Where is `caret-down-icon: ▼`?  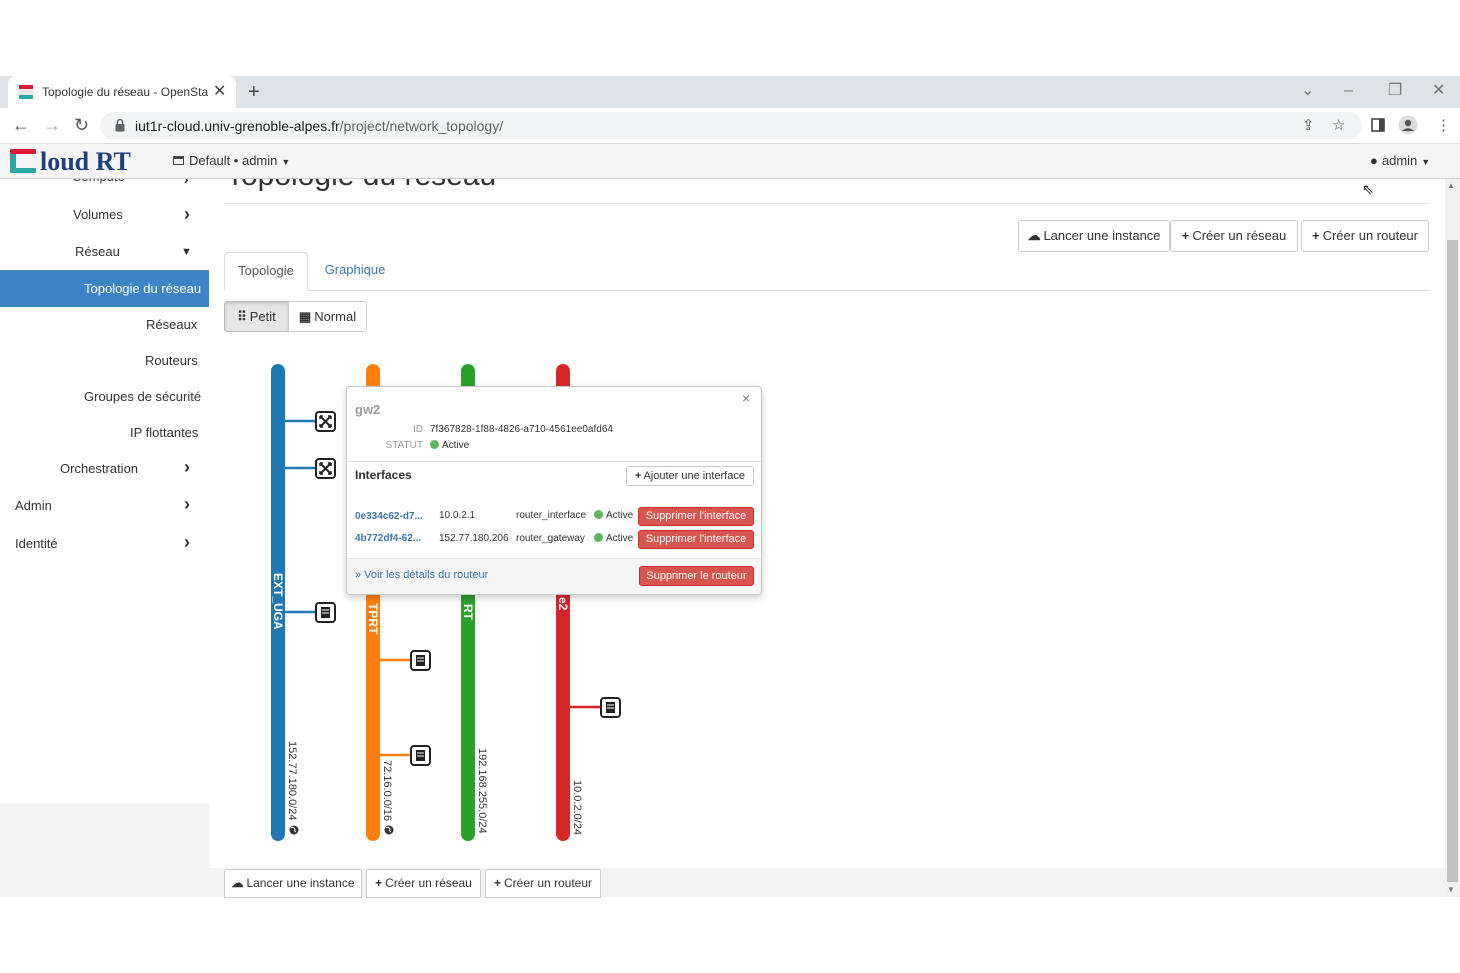 caret-down-icon: ▼ is located at coordinates (1426, 162).